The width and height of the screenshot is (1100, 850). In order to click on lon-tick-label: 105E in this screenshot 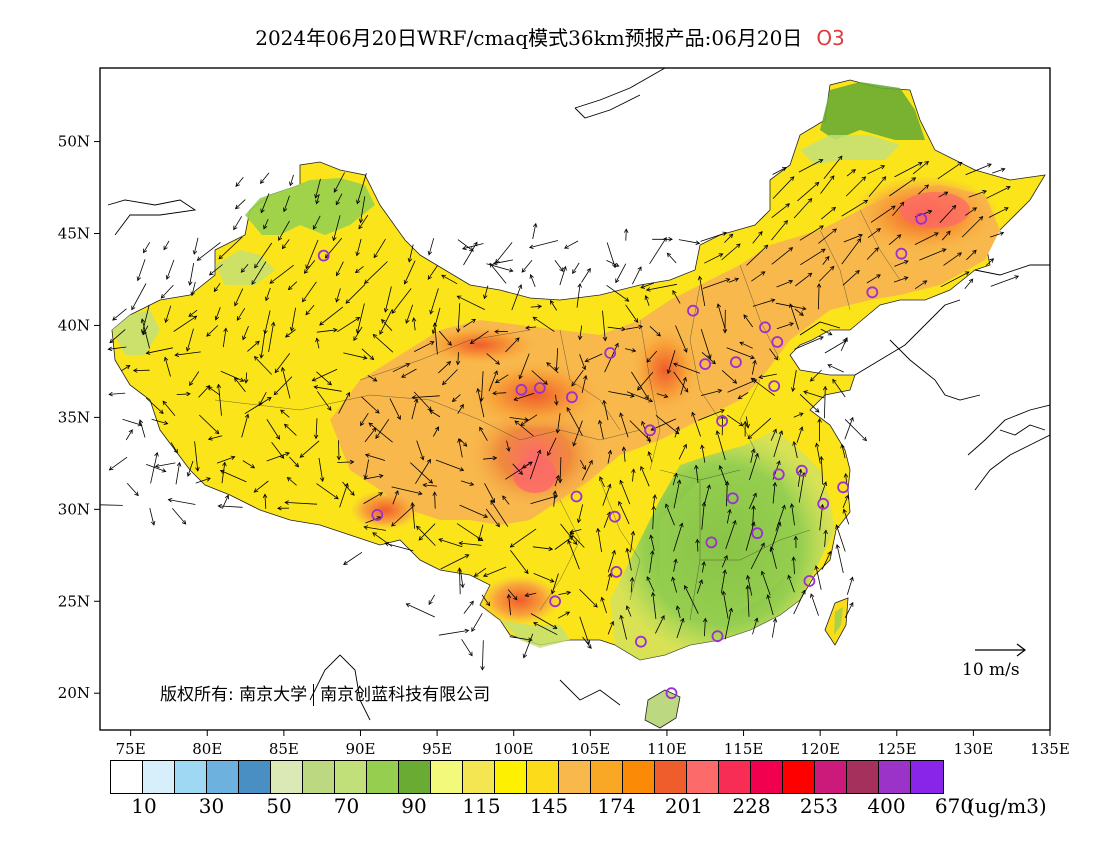, I will do `click(591, 749)`.